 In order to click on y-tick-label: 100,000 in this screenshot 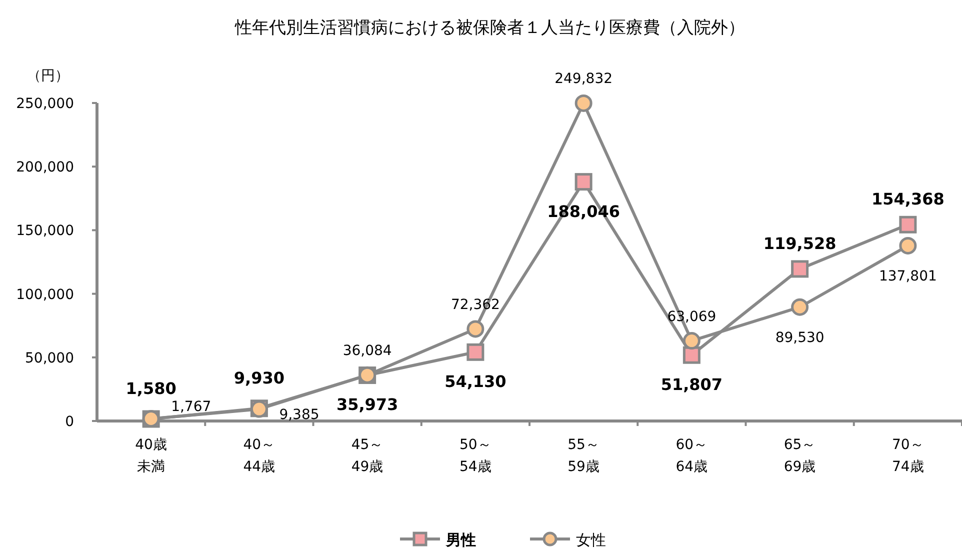, I will do `click(45, 294)`.